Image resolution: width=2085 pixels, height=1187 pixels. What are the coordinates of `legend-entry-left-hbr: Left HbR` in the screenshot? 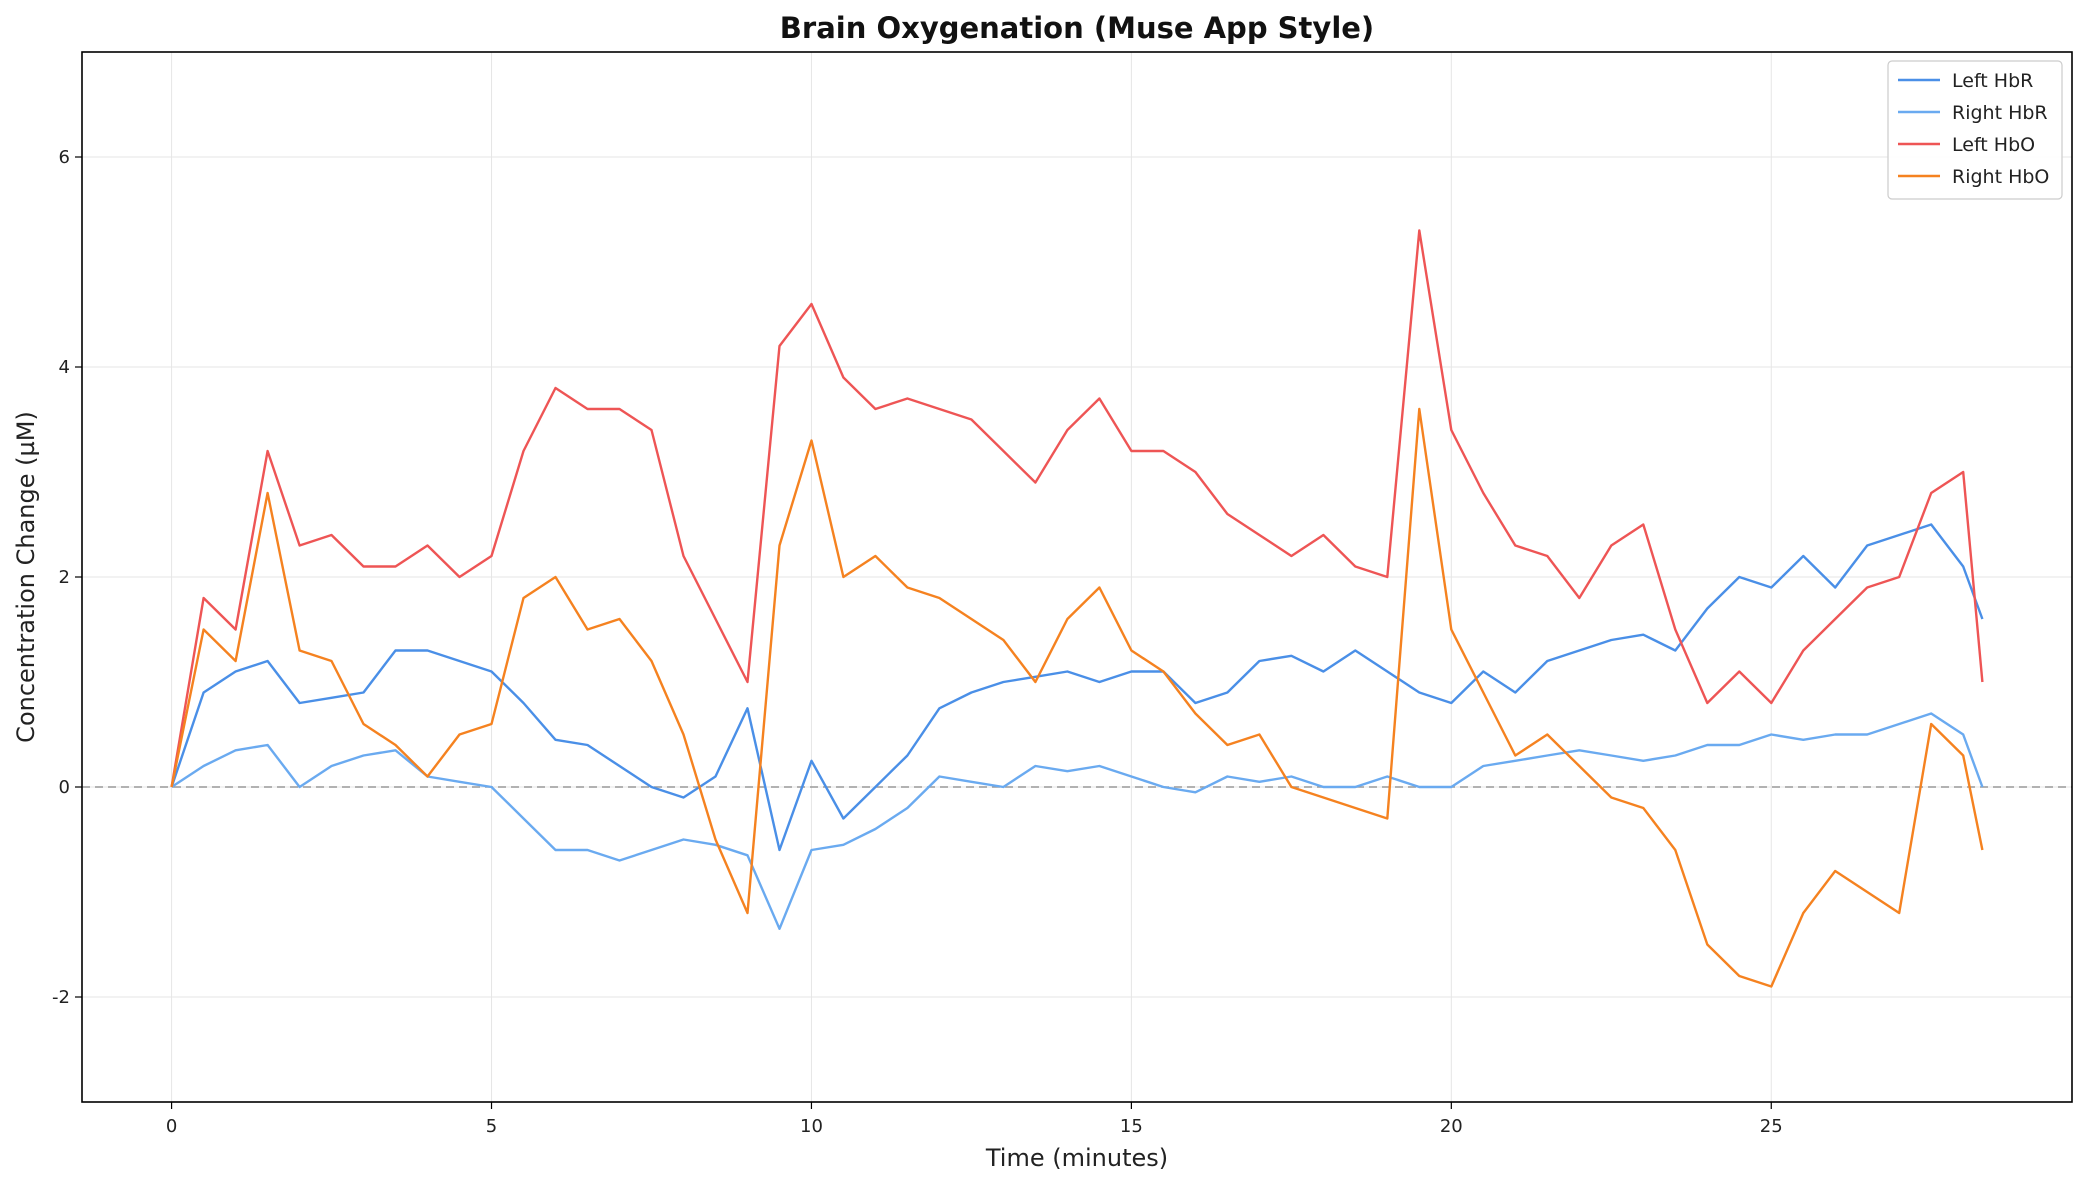 It's located at (1965, 81).